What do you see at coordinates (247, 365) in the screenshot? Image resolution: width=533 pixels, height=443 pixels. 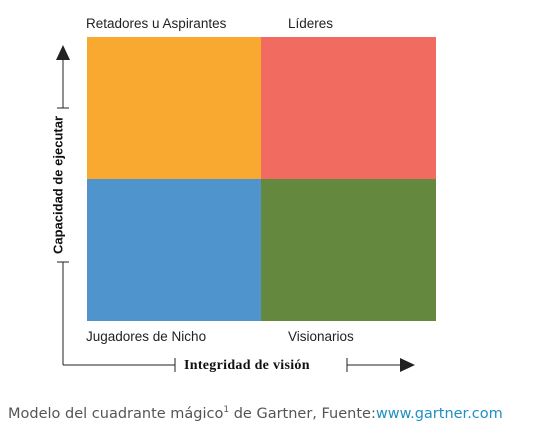 I see `x-axis-title: Integridad de visión` at bounding box center [247, 365].